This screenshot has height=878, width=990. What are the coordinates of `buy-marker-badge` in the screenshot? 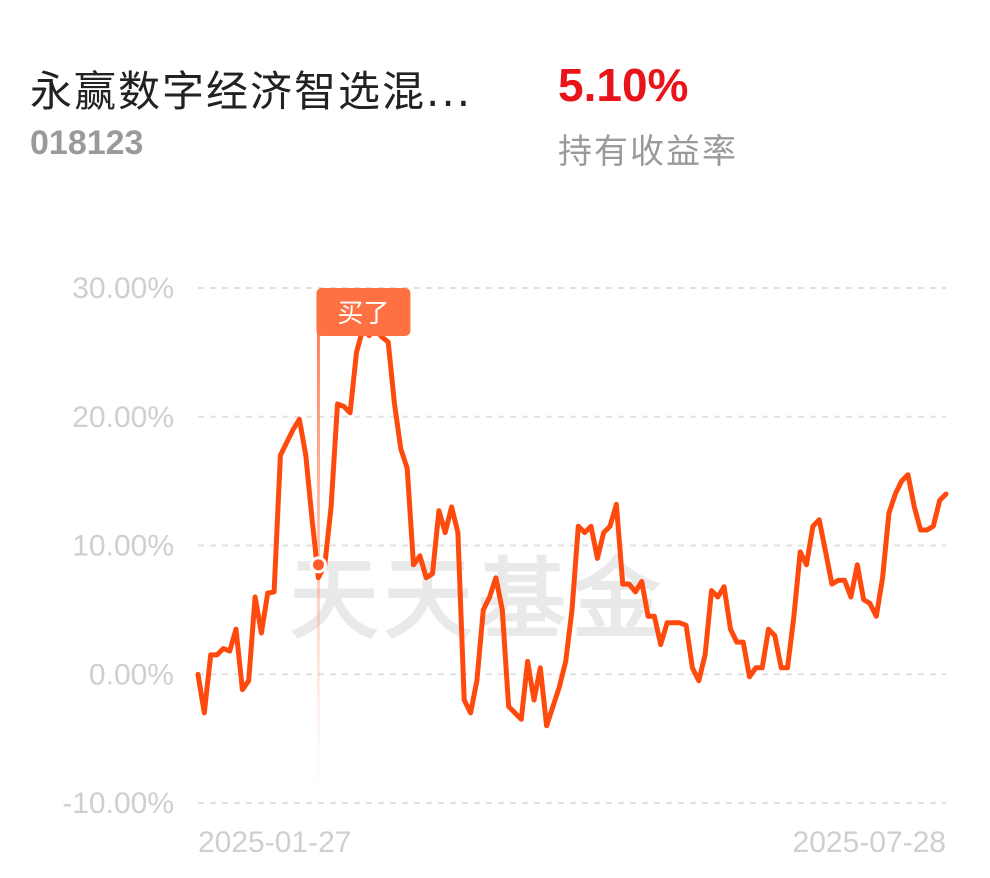 It's located at (363, 312).